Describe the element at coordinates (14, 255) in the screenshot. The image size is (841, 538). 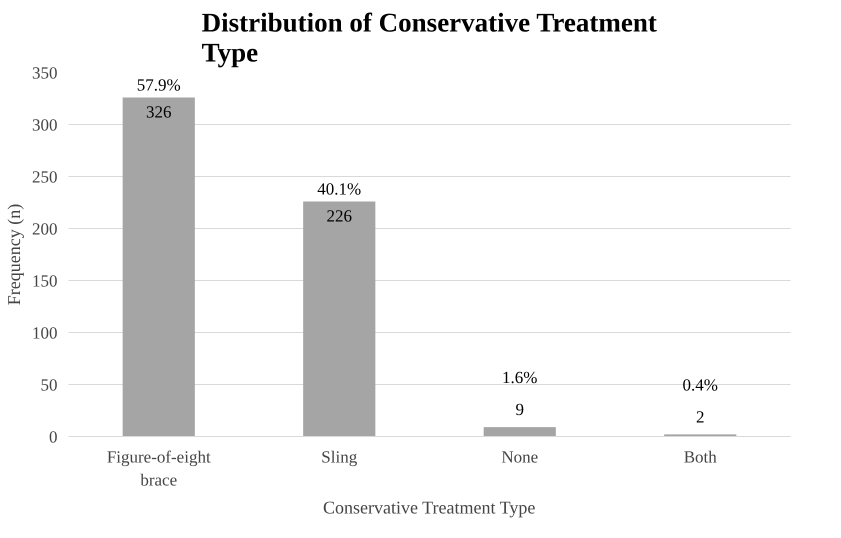
I see `y-axis-title: Frequency (n)` at that location.